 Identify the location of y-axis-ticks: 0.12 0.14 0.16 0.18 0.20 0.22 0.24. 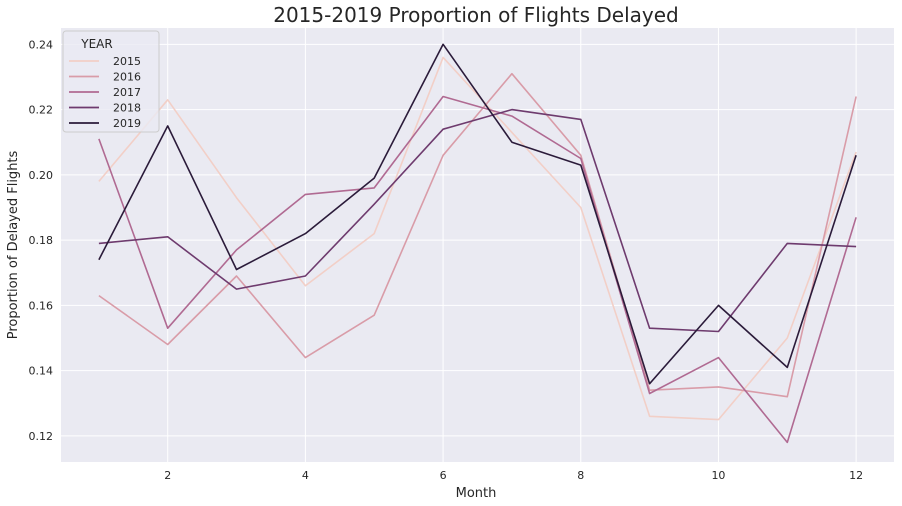
(41, 240).